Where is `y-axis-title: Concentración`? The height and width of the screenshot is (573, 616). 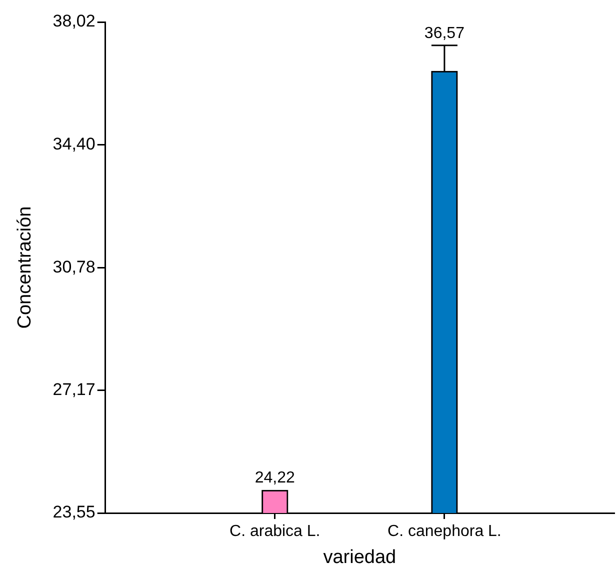
y-axis-title: Concentración is located at coordinates (25, 267).